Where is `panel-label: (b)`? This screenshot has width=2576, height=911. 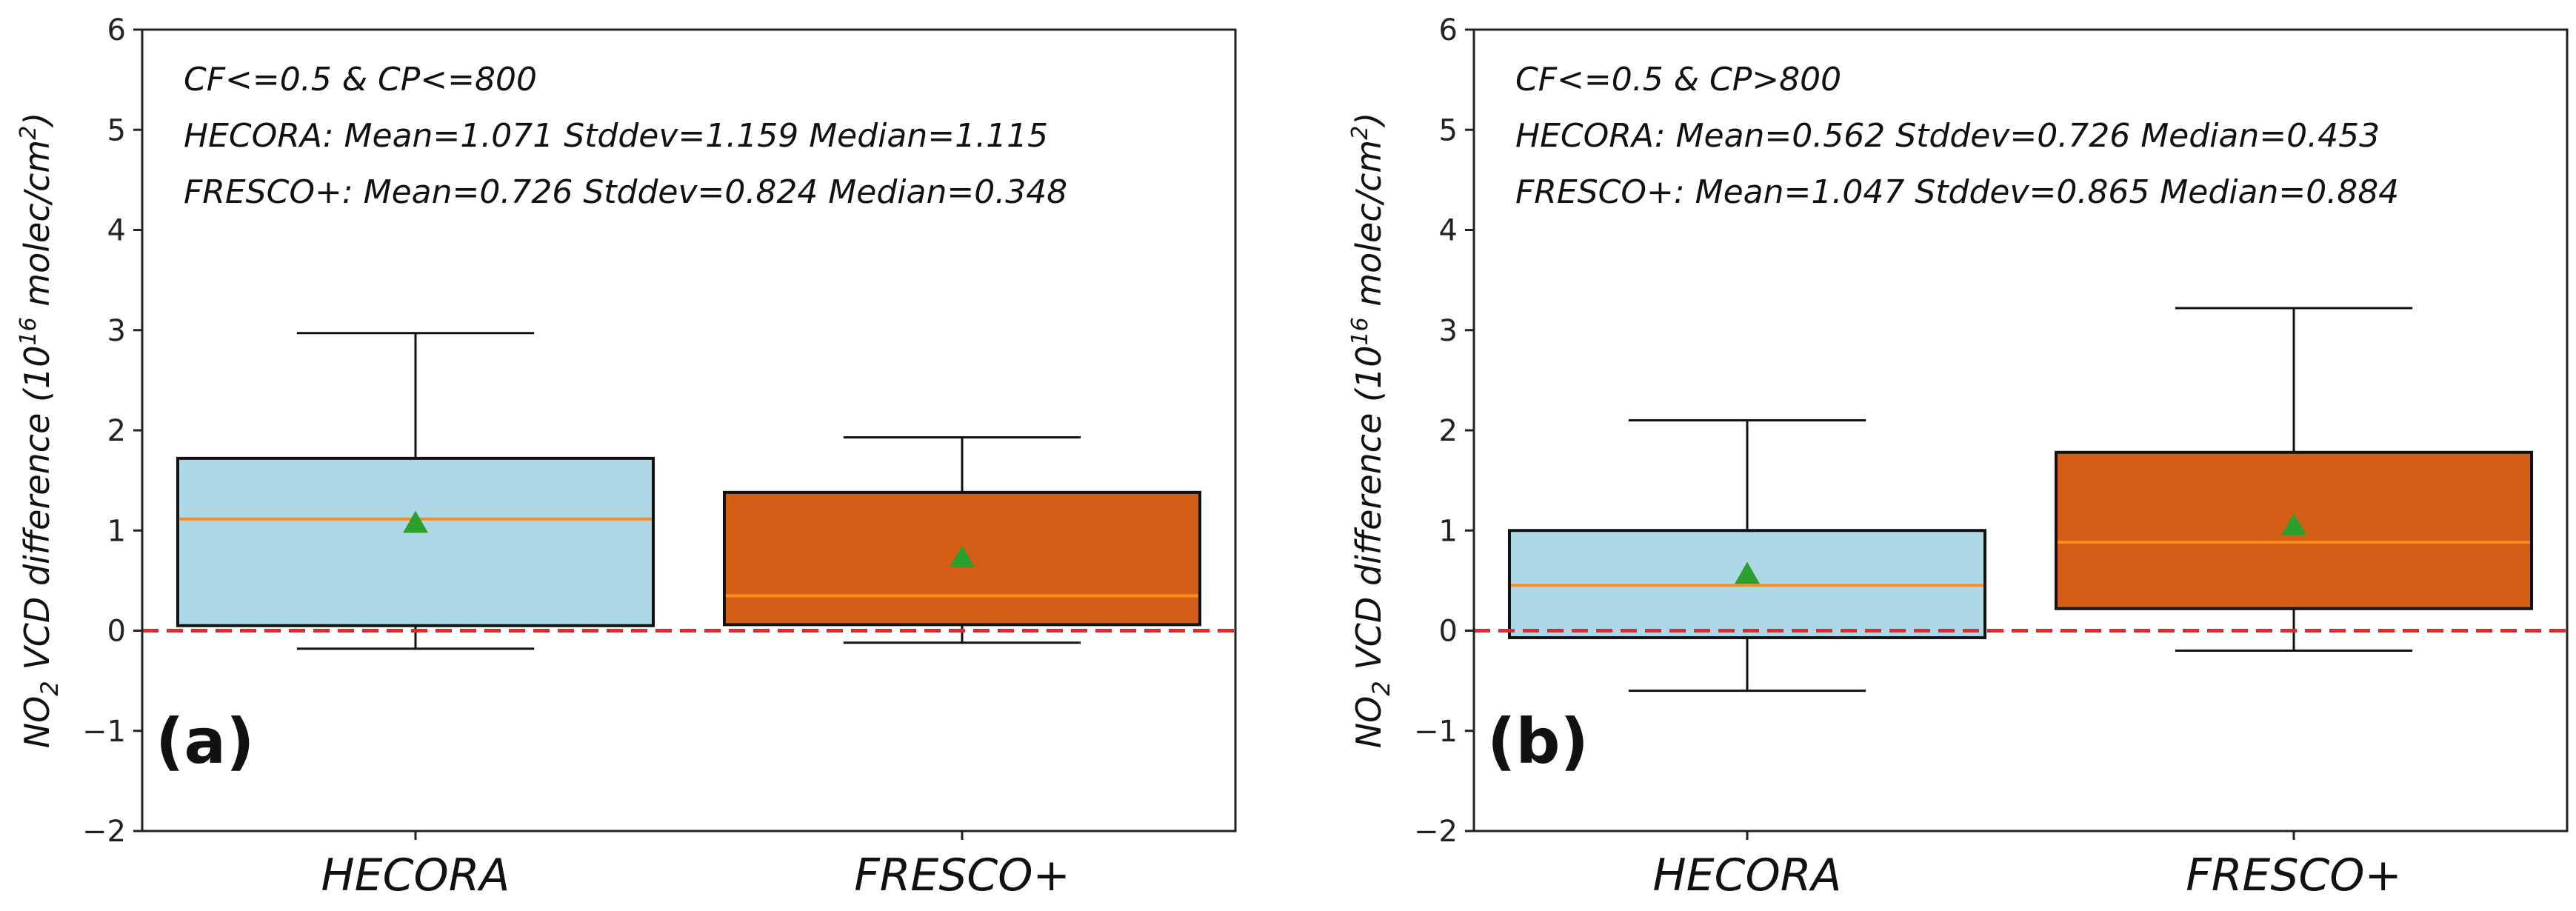 panel-label: (b) is located at coordinates (1538, 741).